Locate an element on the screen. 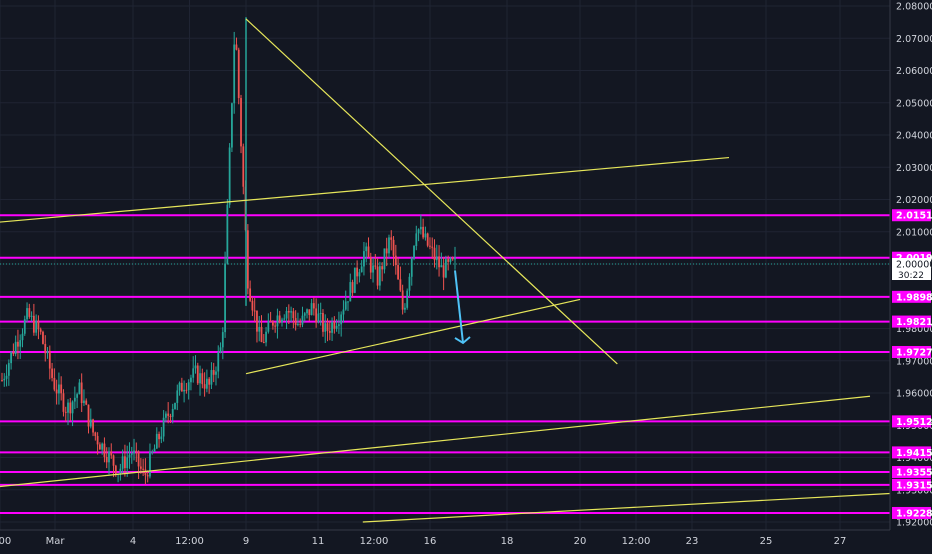 The width and height of the screenshot is (932, 554). level-price-label: 1.92280 is located at coordinates (914, 513).